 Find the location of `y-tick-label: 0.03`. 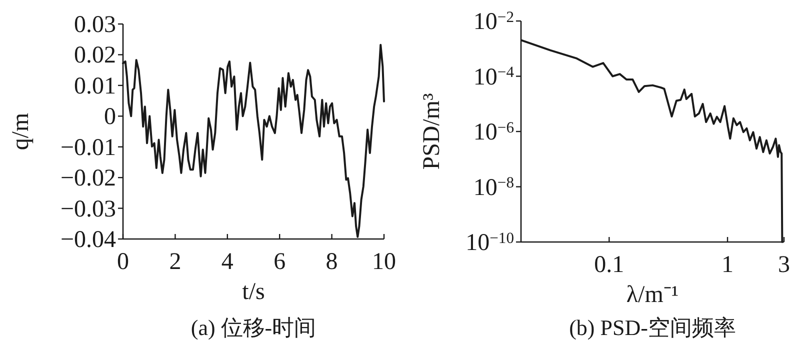

y-tick-label: 0.03 is located at coordinates (95, 25).